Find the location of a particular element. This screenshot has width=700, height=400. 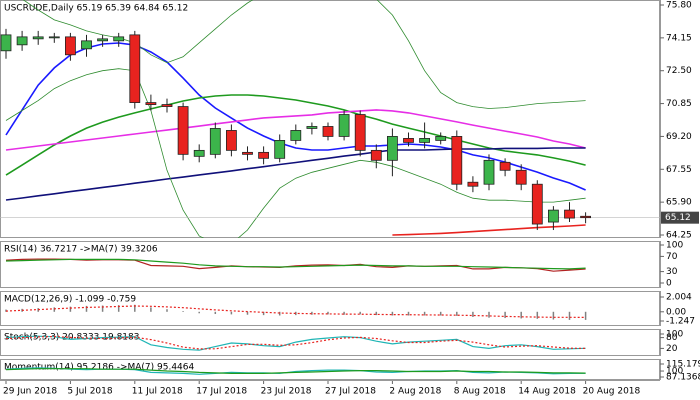

x-tick-label: 2 Aug 2018 is located at coordinates (415, 392).